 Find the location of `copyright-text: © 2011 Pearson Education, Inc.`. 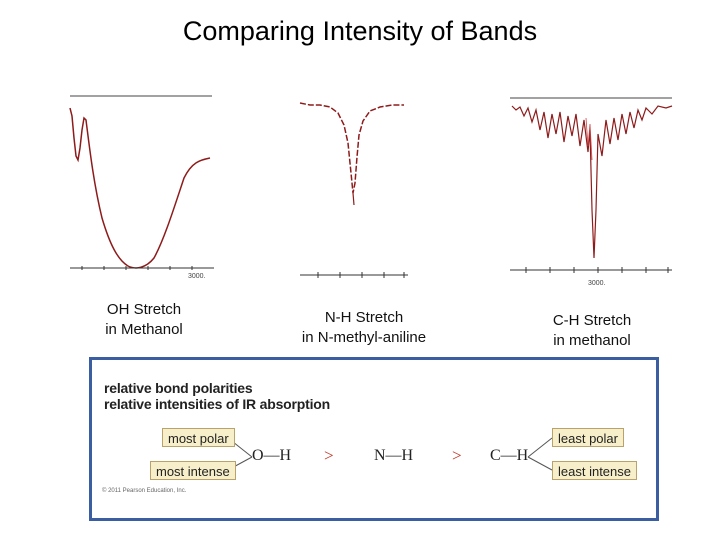

copyright-text: © 2011 Pearson Education, Inc. is located at coordinates (144, 491).